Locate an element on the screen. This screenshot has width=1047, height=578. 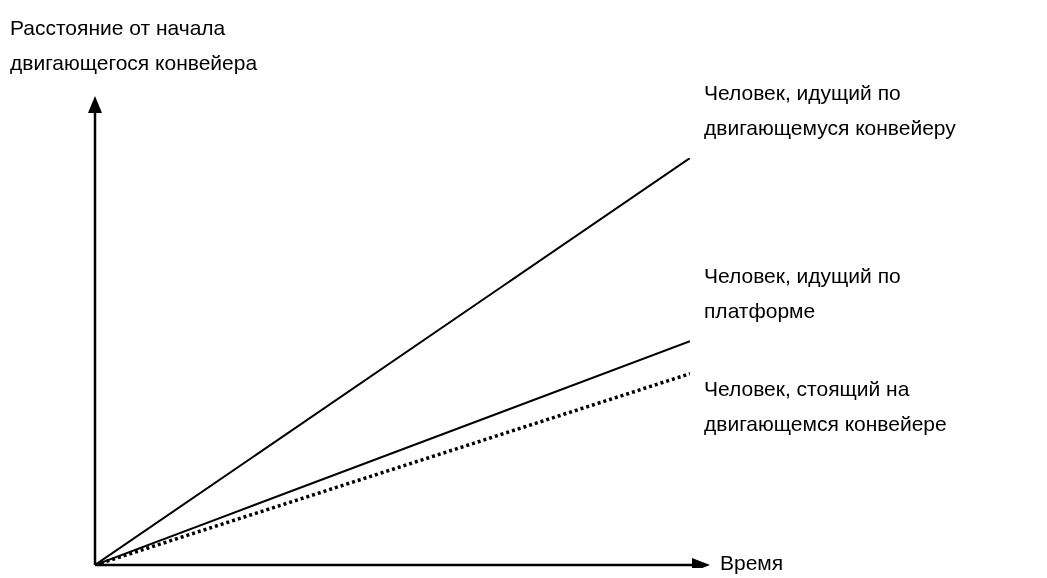
series-label: Человек, идущий по двигающемуся конвейеру is located at coordinates (830, 110).